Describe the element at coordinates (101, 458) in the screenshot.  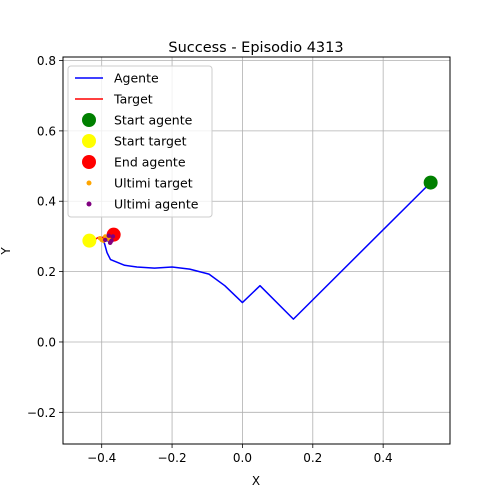
I see `x-tick-label: −0.4` at that location.